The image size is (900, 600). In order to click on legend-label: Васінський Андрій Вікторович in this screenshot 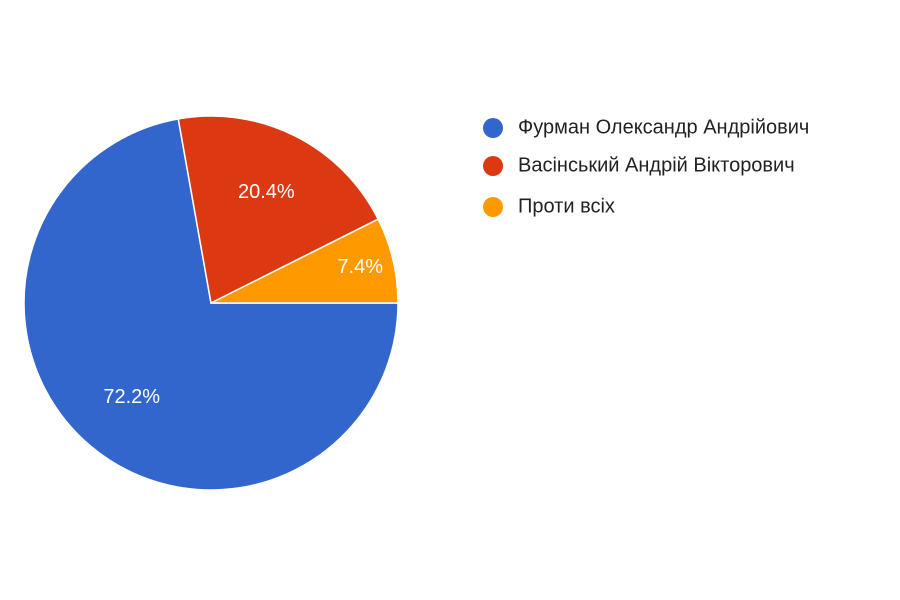, I will do `click(656, 165)`.